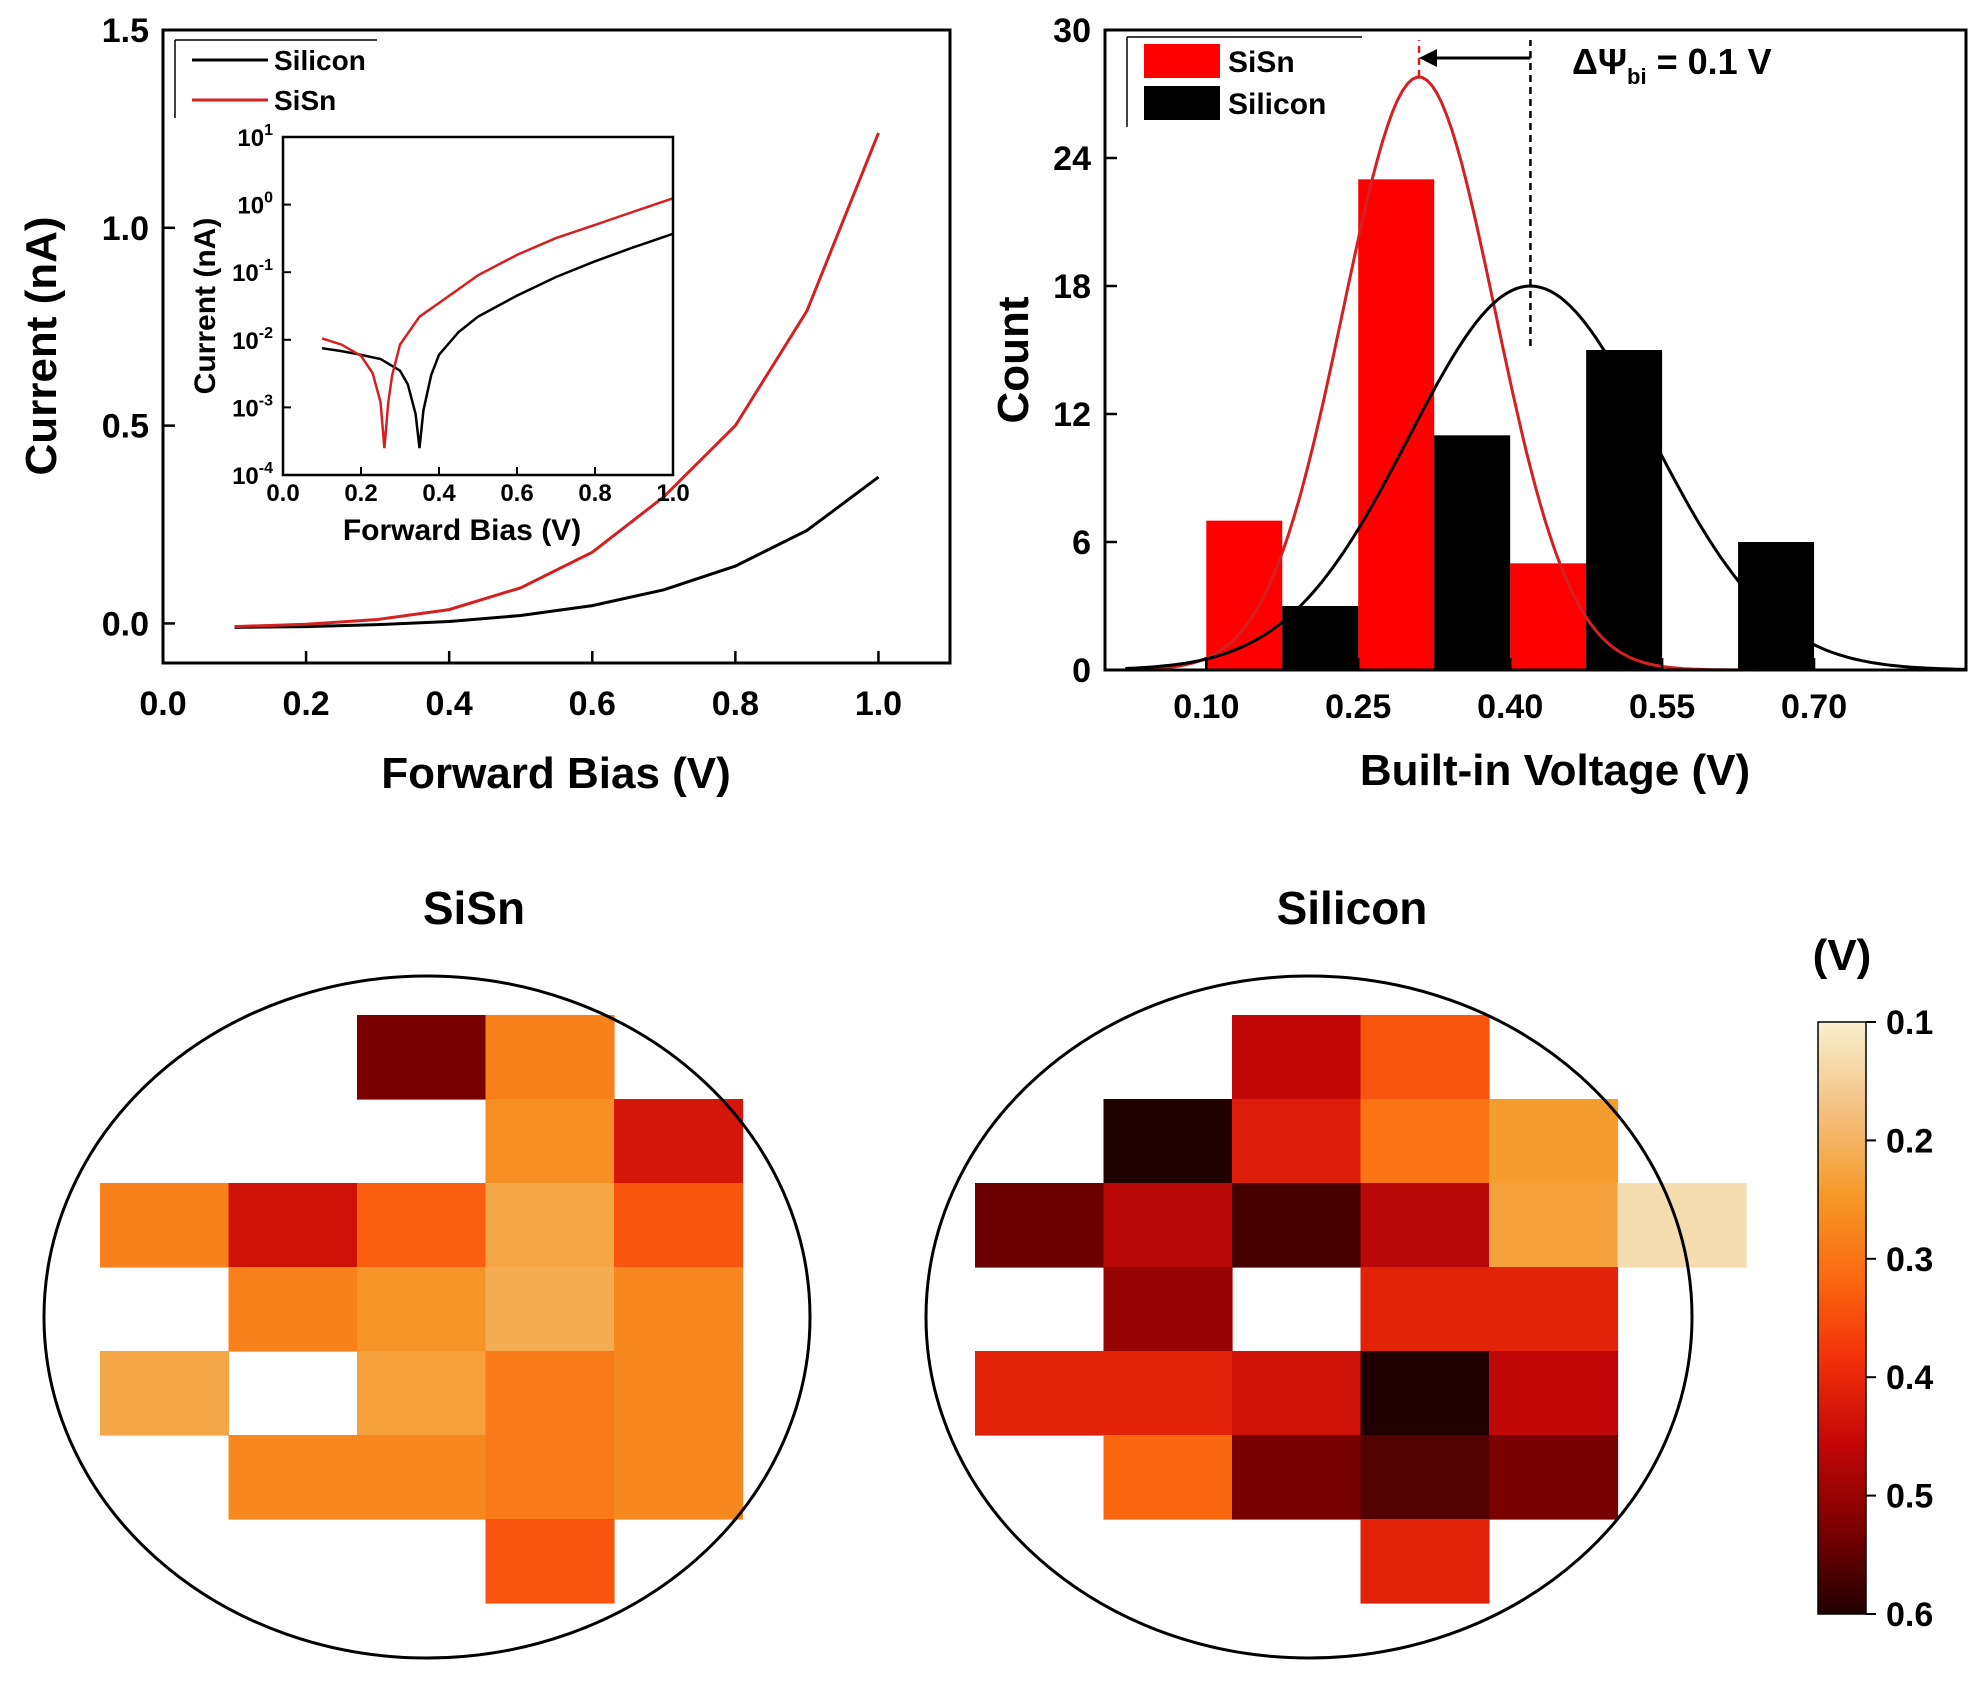  What do you see at coordinates (594, 493) in the screenshot?
I see `inset-xtick-label: 0.8` at bounding box center [594, 493].